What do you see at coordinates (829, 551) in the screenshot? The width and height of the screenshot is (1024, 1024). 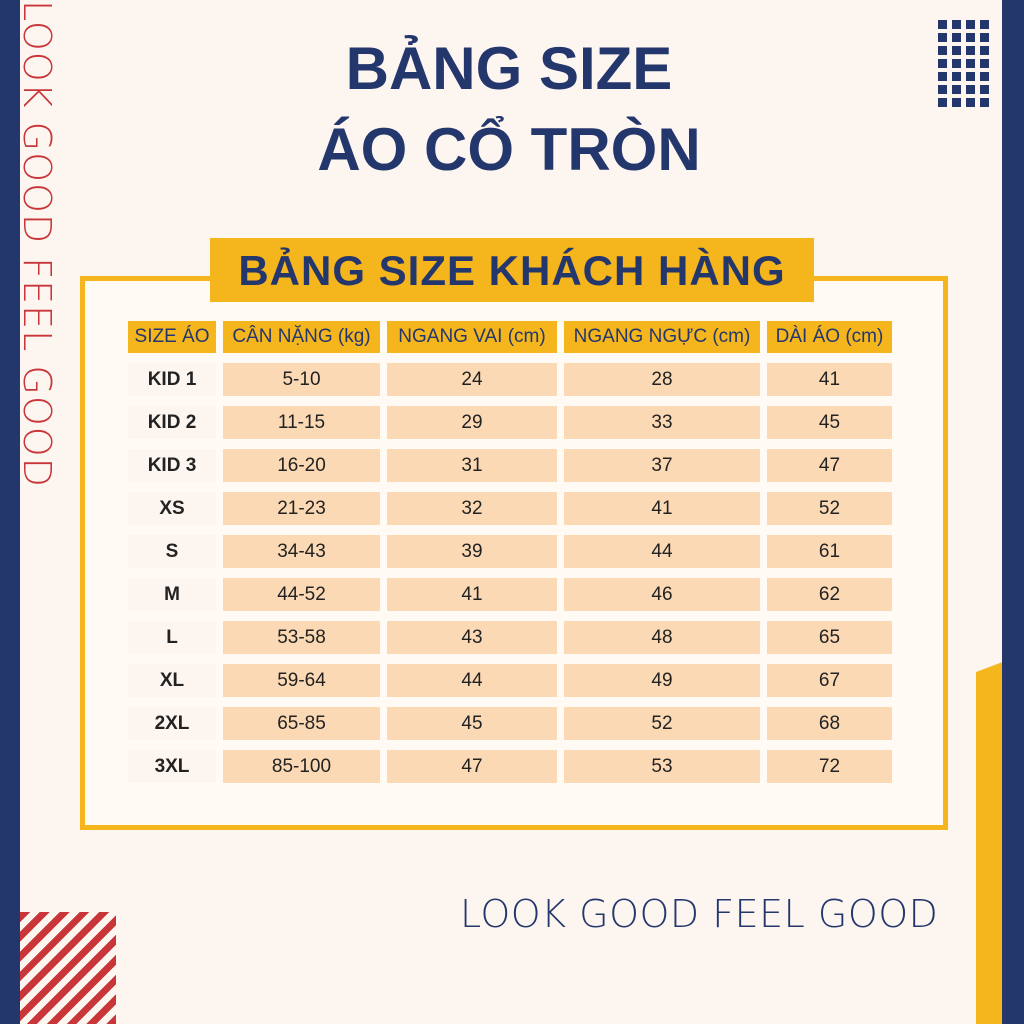 I see `table-cell: 61` at bounding box center [829, 551].